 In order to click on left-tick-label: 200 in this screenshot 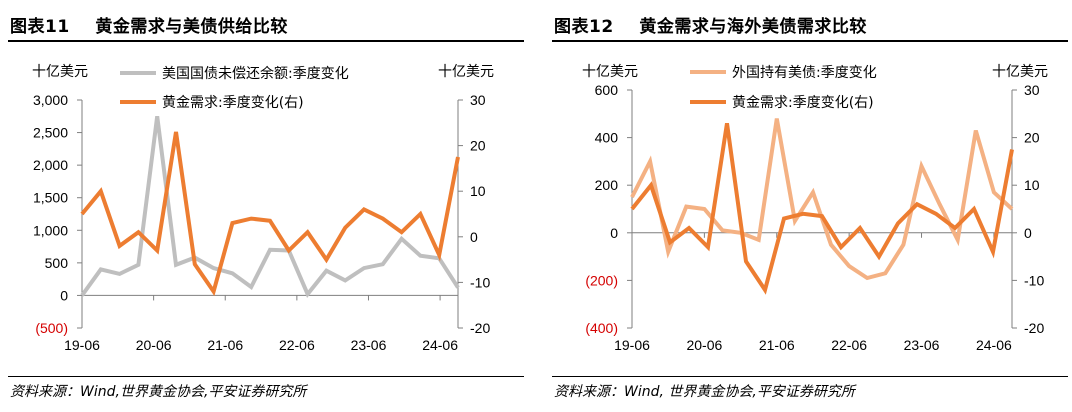, I will do `click(607, 185)`.